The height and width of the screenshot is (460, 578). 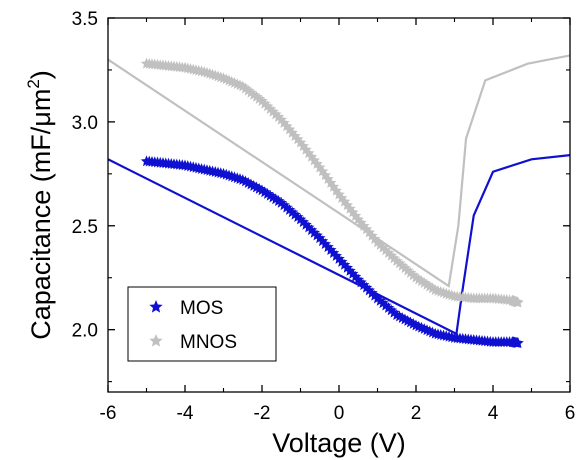 I want to click on legend-label: MNOS, so click(x=208, y=342).